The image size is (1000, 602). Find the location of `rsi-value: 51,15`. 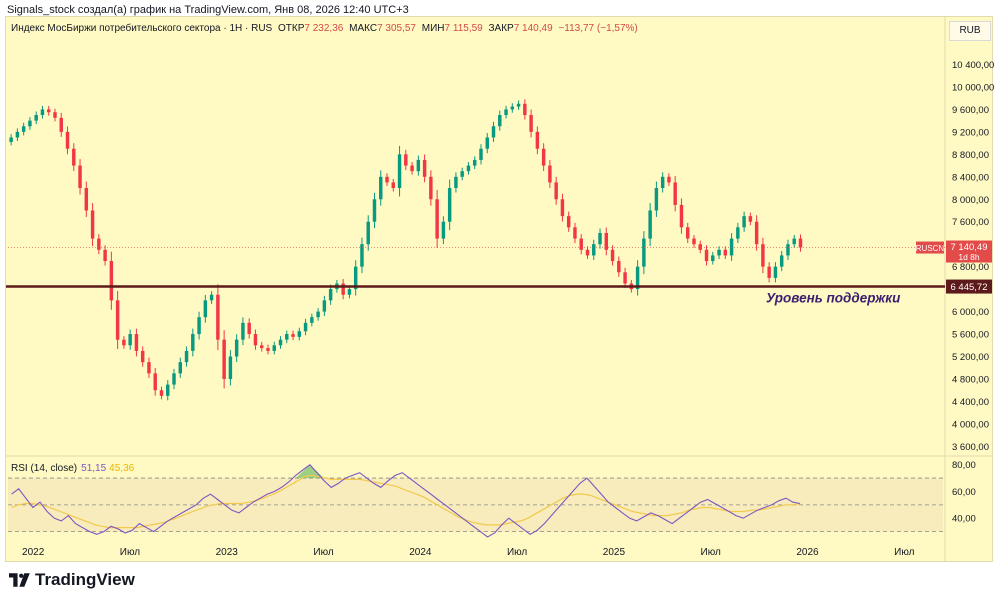

rsi-value: 51,15 is located at coordinates (94, 468).